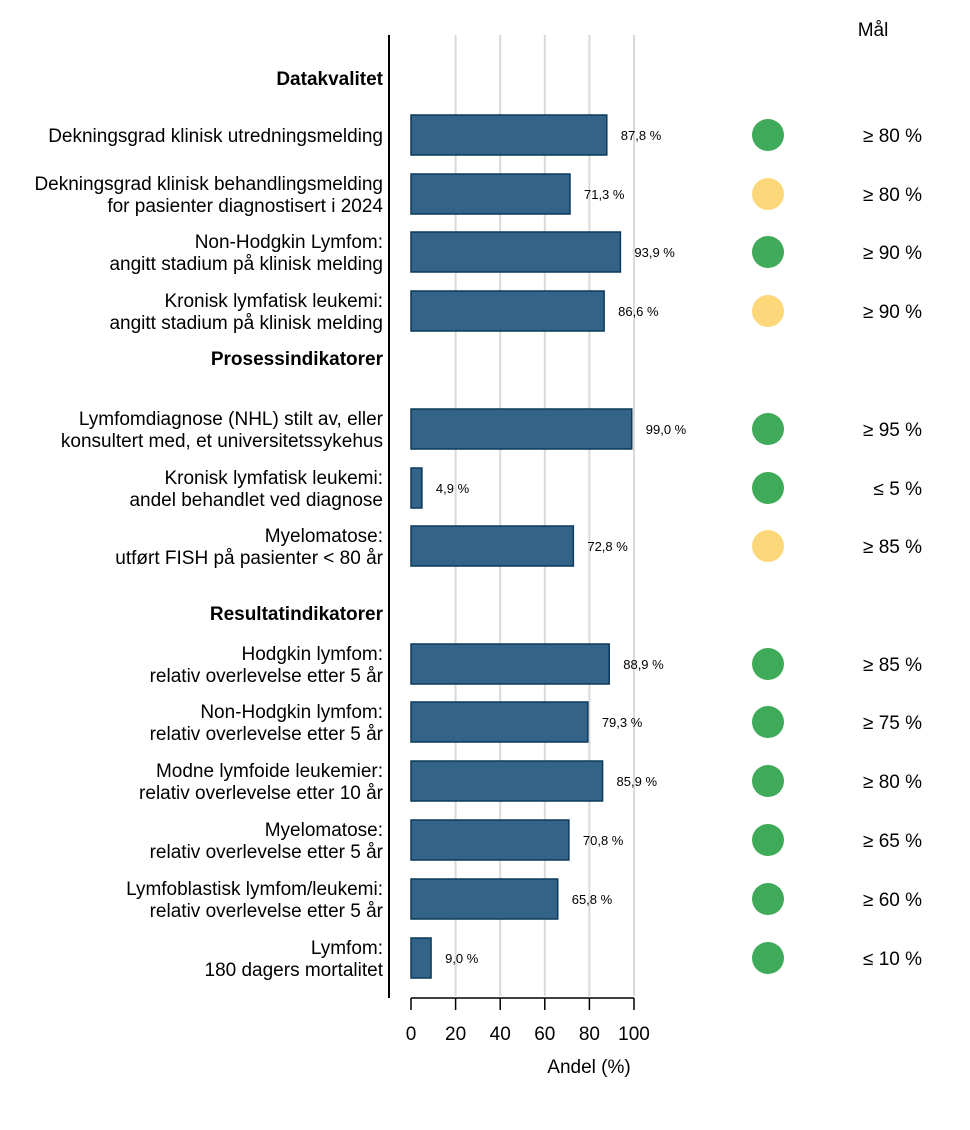 Image resolution: width=970 pixels, height=1130 pixels. What do you see at coordinates (411, 1034) in the screenshot?
I see `x-tick-label: 0` at bounding box center [411, 1034].